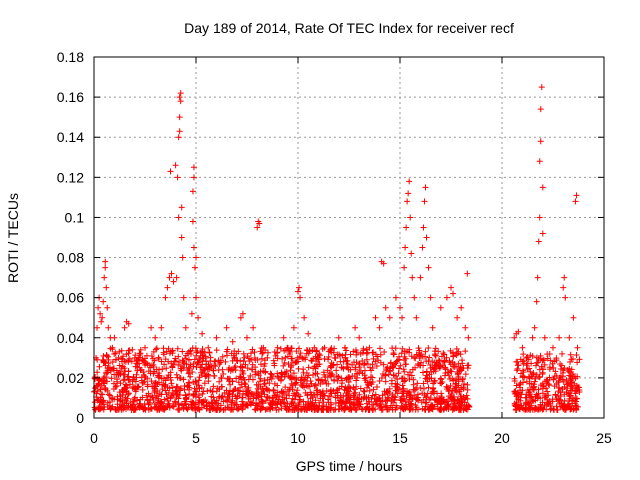  What do you see at coordinates (70, 57) in the screenshot?
I see `y-tick-label: 0.18` at bounding box center [70, 57].